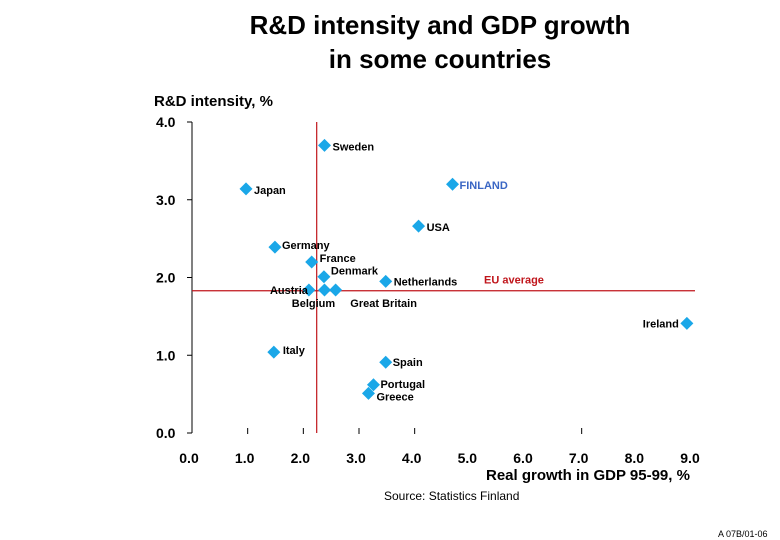 This screenshot has height=540, width=780. I want to click on x-tick-label: 6.0, so click(523, 458).